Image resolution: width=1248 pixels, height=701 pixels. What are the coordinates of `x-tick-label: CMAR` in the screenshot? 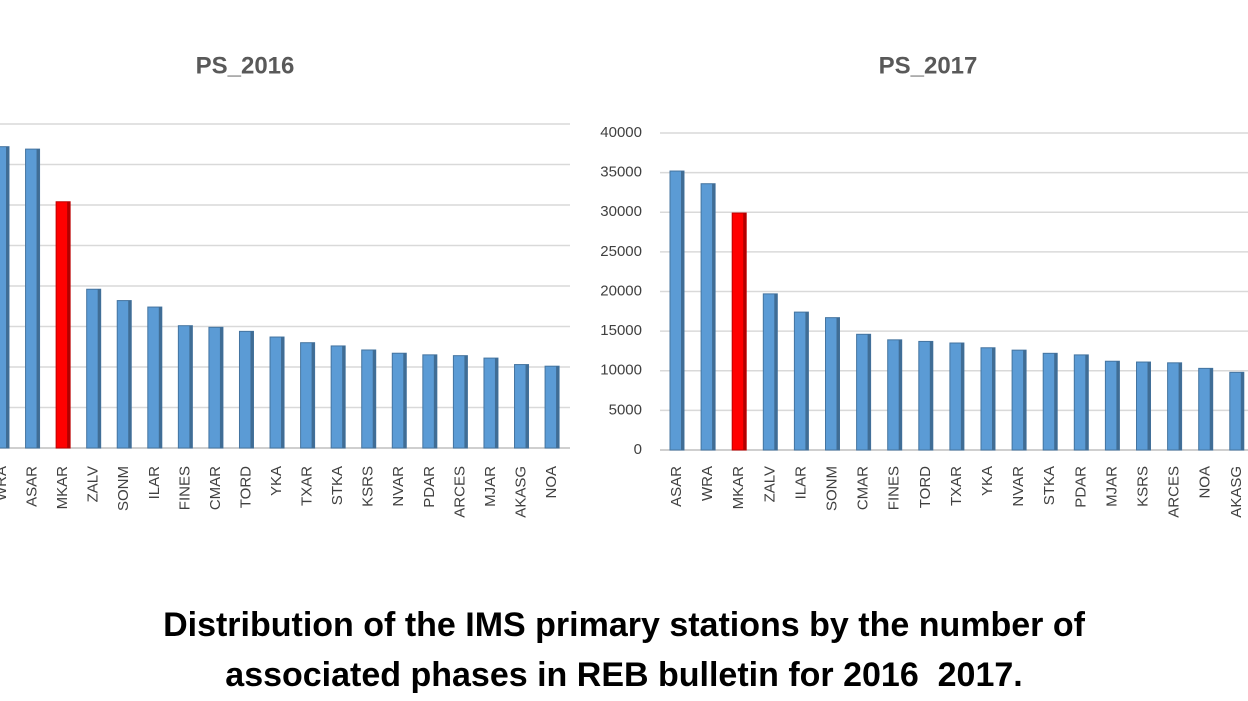 It's located at (215, 488).